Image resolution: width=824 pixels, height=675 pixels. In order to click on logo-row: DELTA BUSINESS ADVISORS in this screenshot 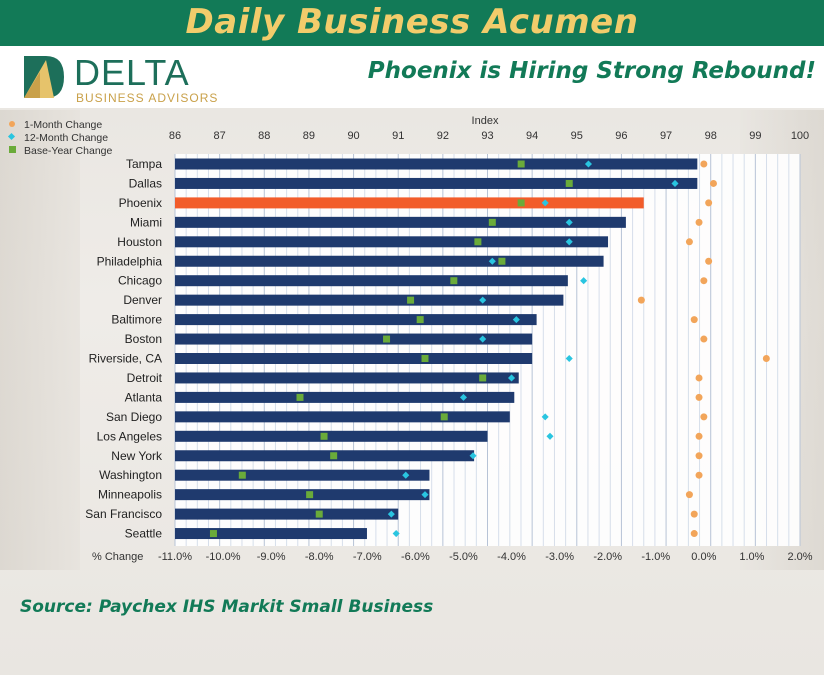, I will do `click(412, 77)`.